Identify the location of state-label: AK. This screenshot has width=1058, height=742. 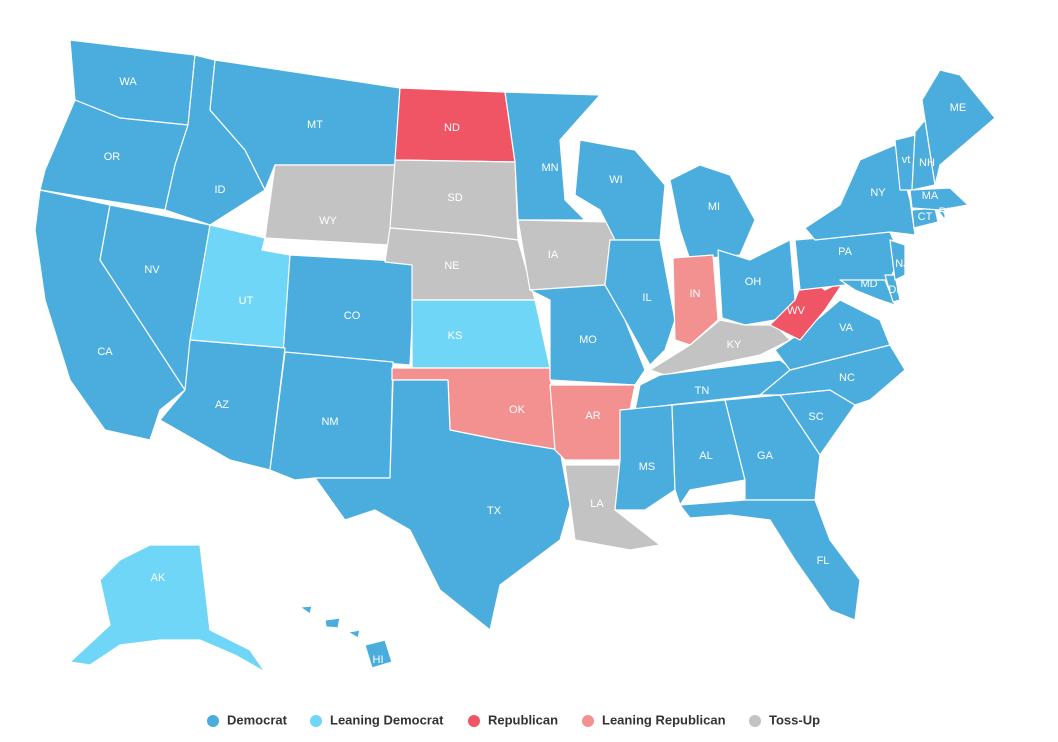
(158, 578).